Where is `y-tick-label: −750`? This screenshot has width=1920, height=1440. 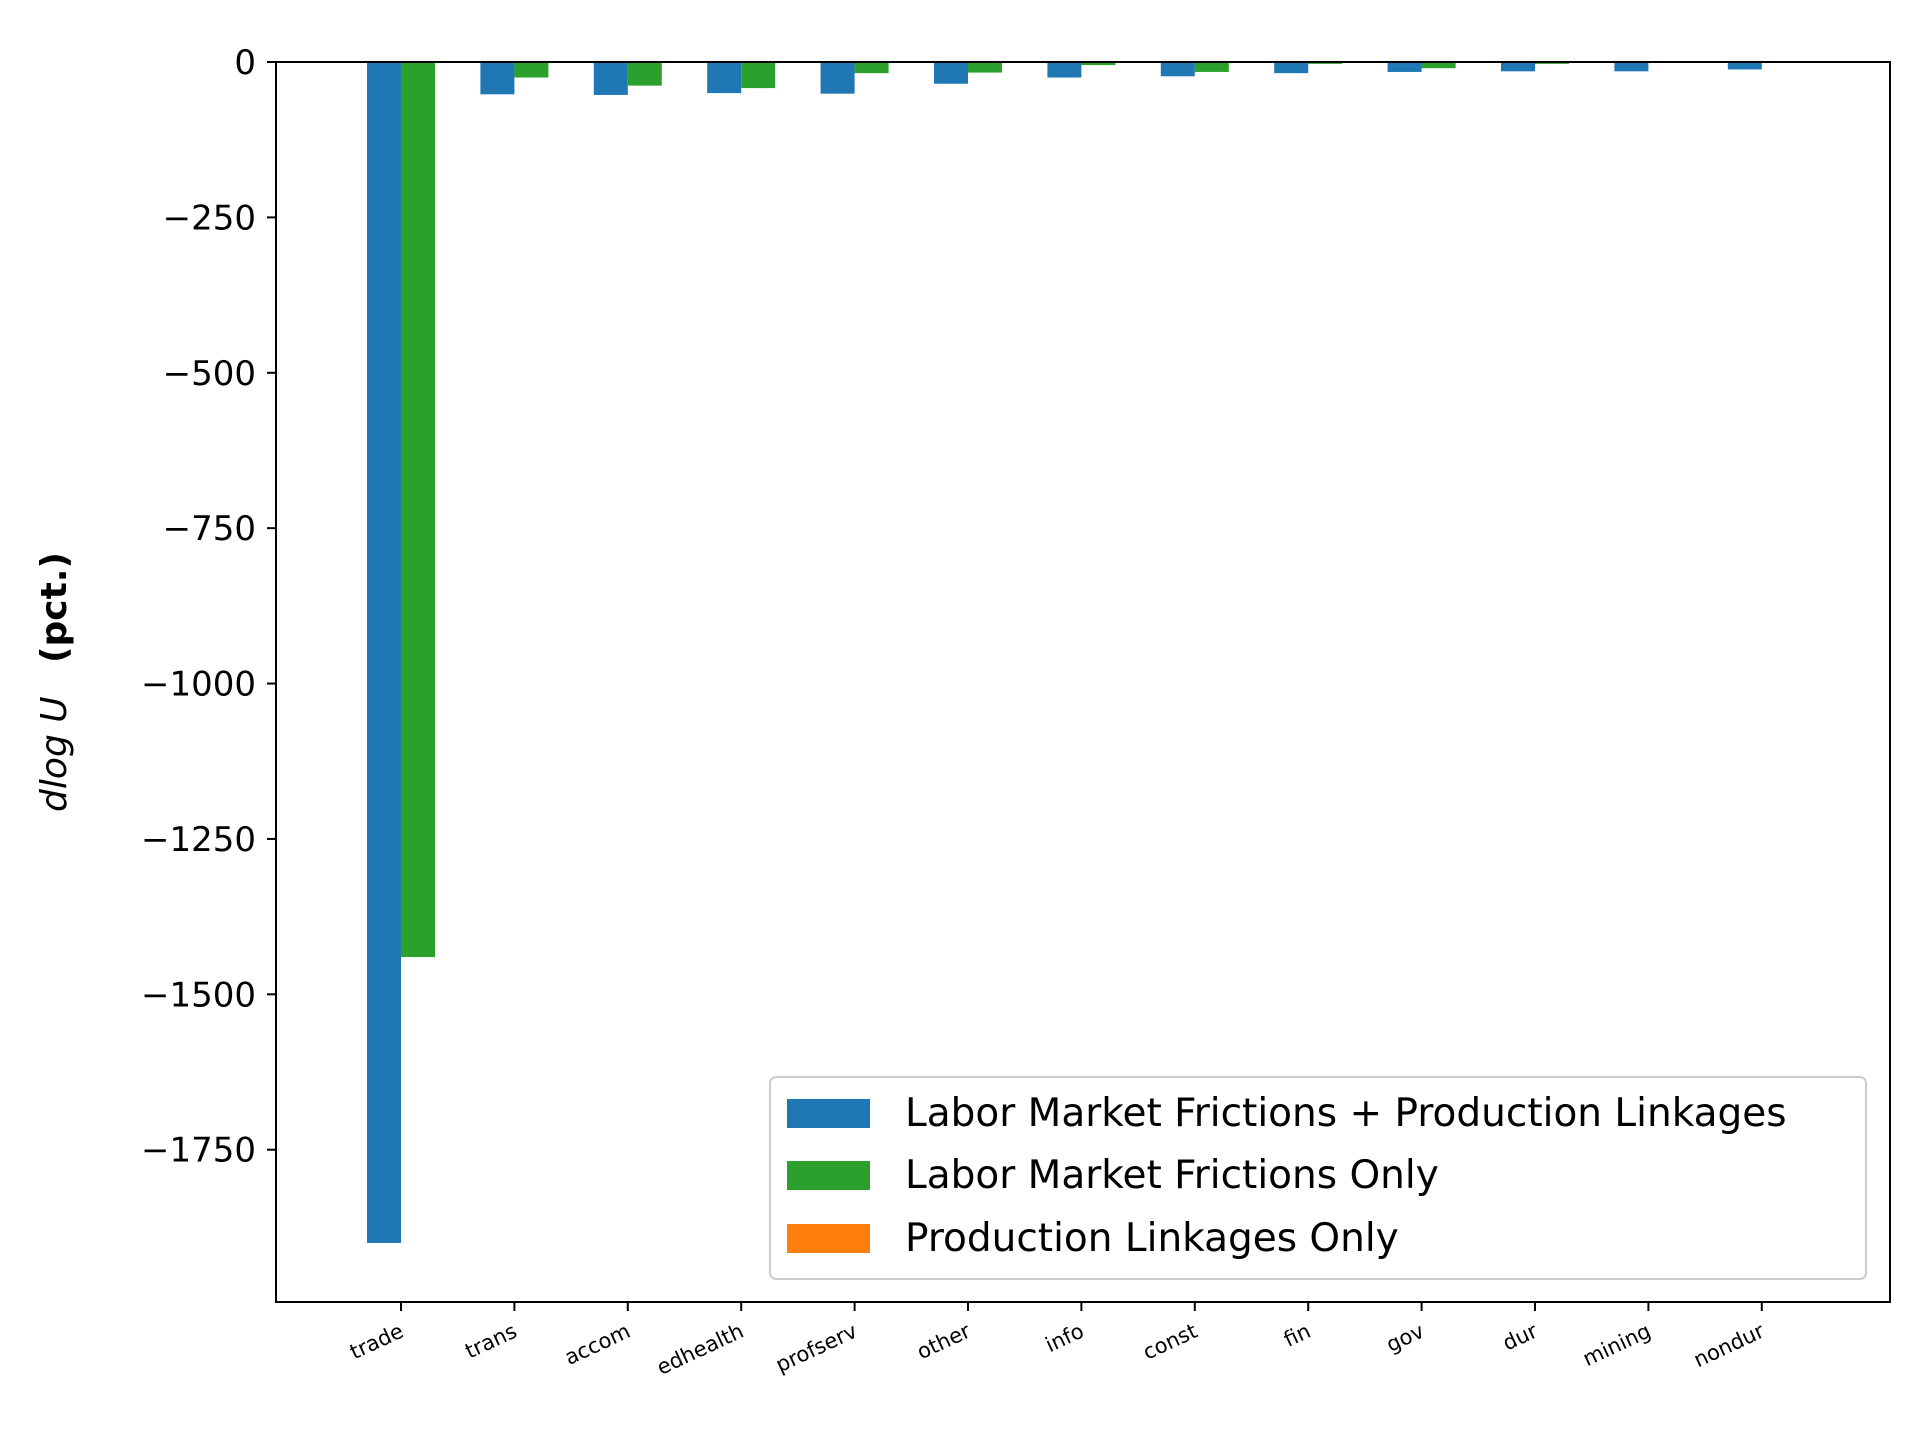
y-tick-label: −750 is located at coordinates (209, 529).